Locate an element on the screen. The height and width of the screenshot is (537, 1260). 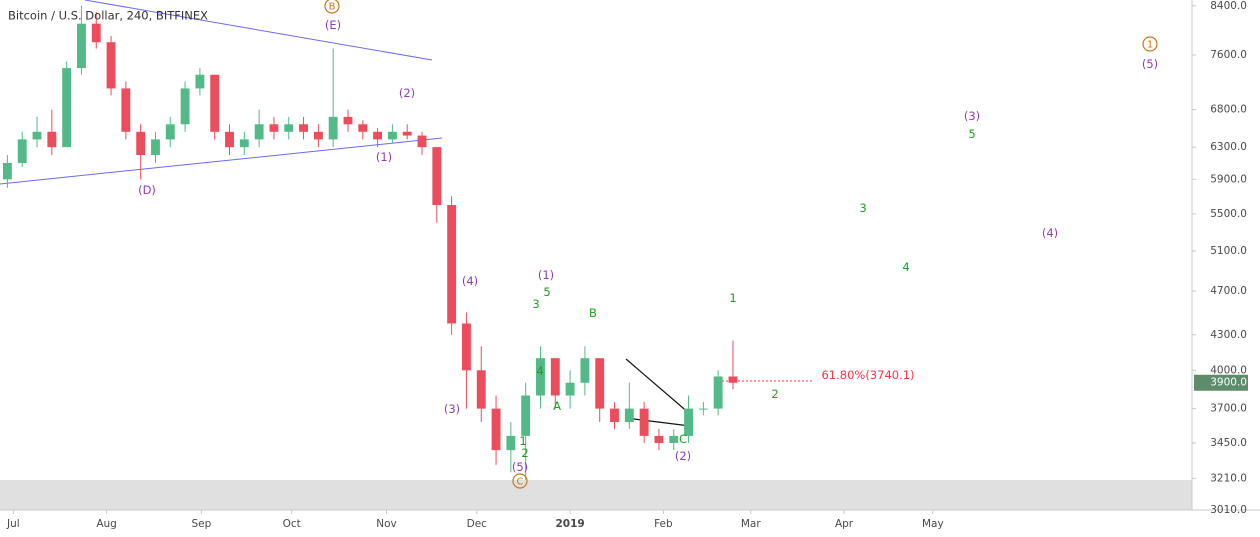
last-price-label: 3900.0 is located at coordinates (1228, 383).